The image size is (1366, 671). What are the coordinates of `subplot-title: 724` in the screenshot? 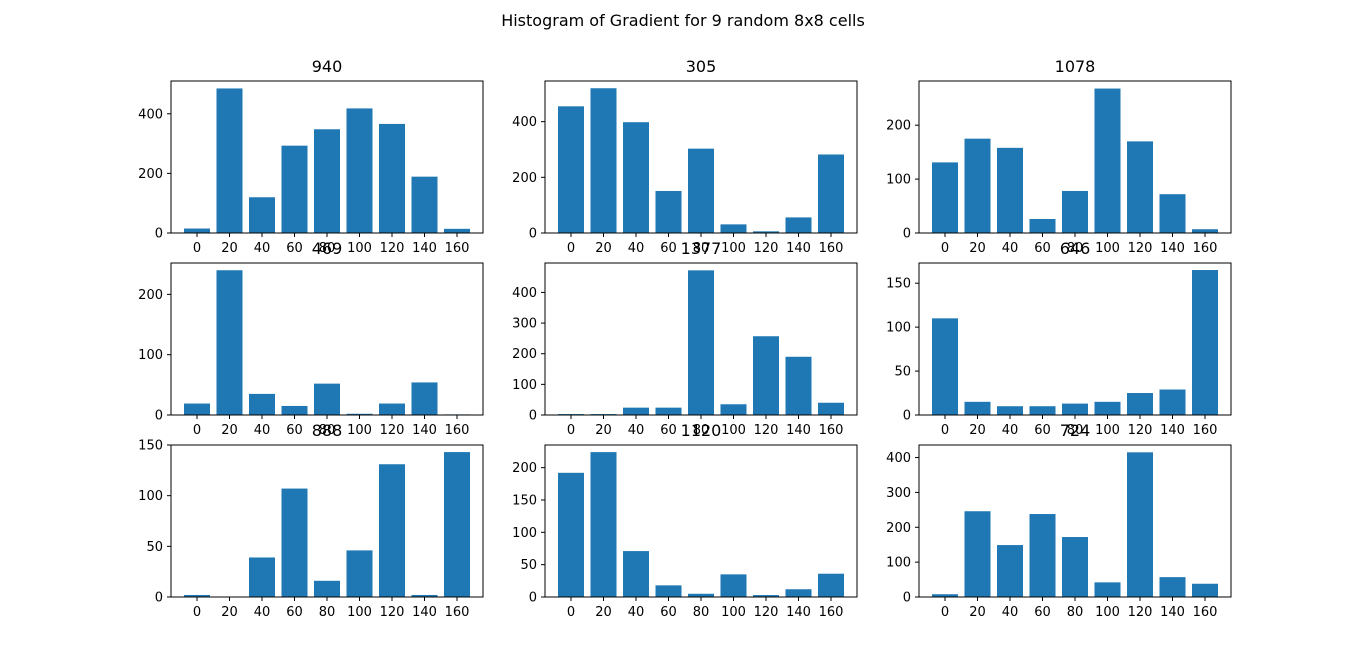 It's located at (1075, 430).